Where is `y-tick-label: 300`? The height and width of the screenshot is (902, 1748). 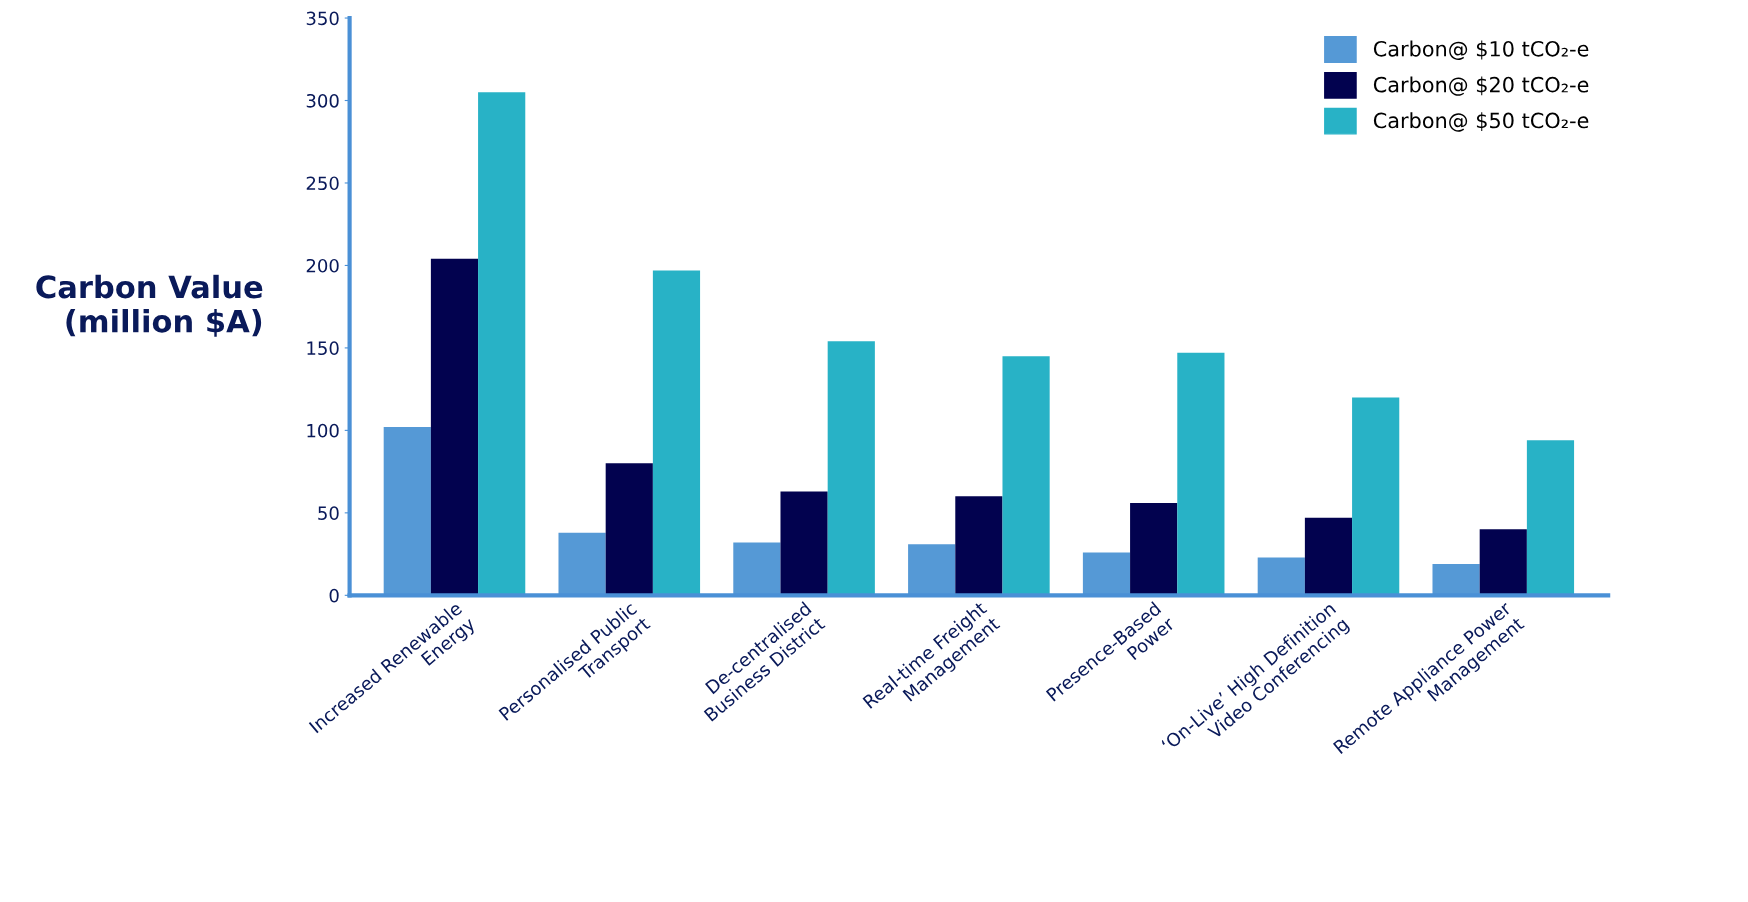
y-tick-label: 300 is located at coordinates (322, 100).